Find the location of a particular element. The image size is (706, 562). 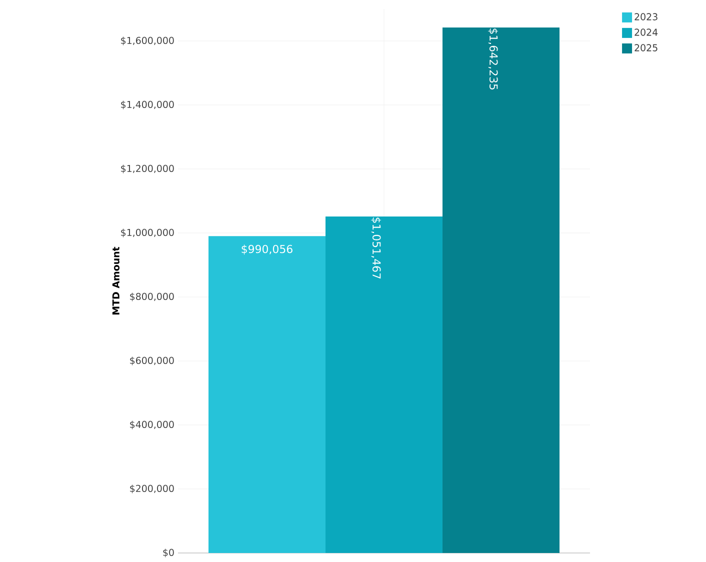

y-tick-label: $1,000,000 is located at coordinates (147, 233).